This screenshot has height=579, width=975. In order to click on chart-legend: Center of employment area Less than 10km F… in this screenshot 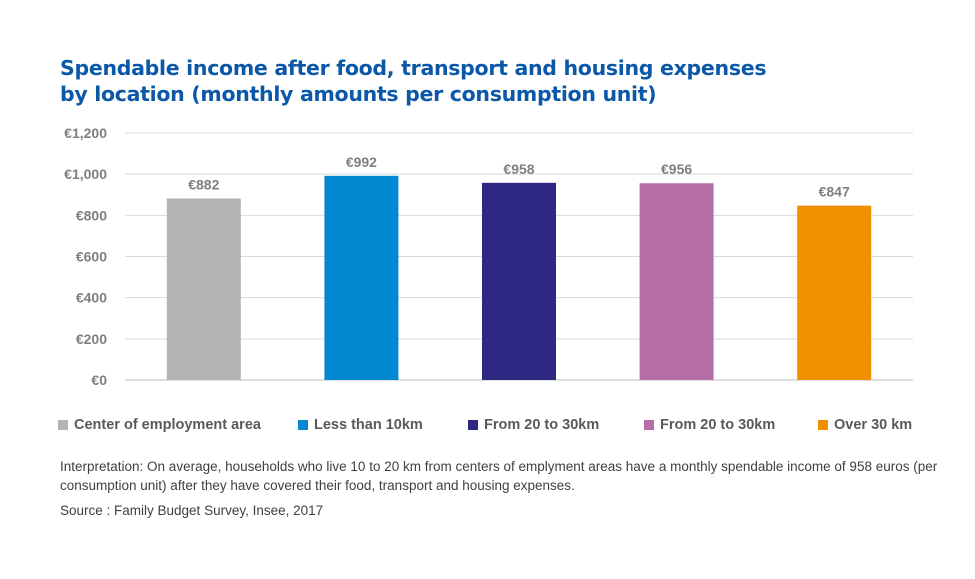, I will do `click(488, 426)`.